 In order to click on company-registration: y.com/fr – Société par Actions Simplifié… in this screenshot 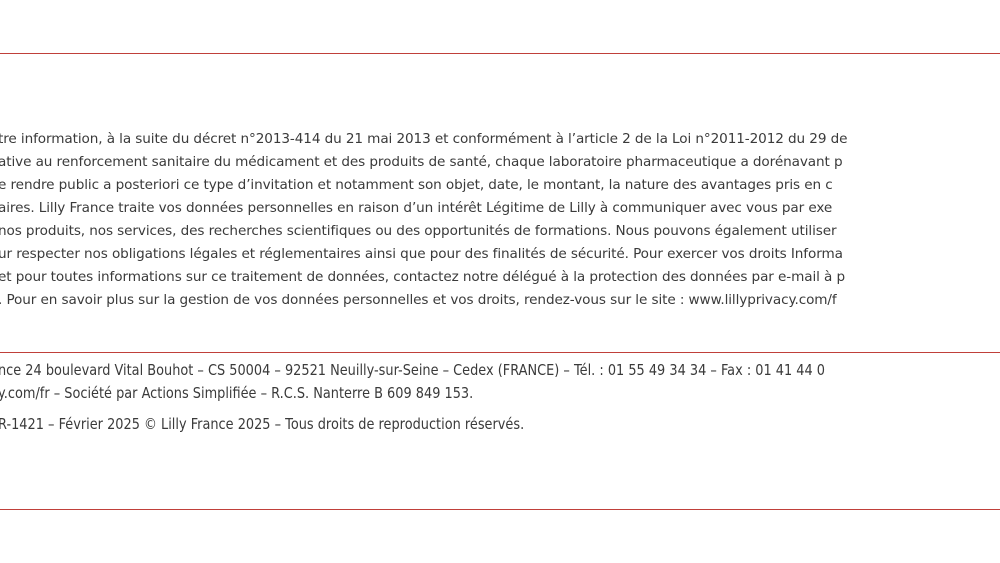, I will do `click(237, 393)`.